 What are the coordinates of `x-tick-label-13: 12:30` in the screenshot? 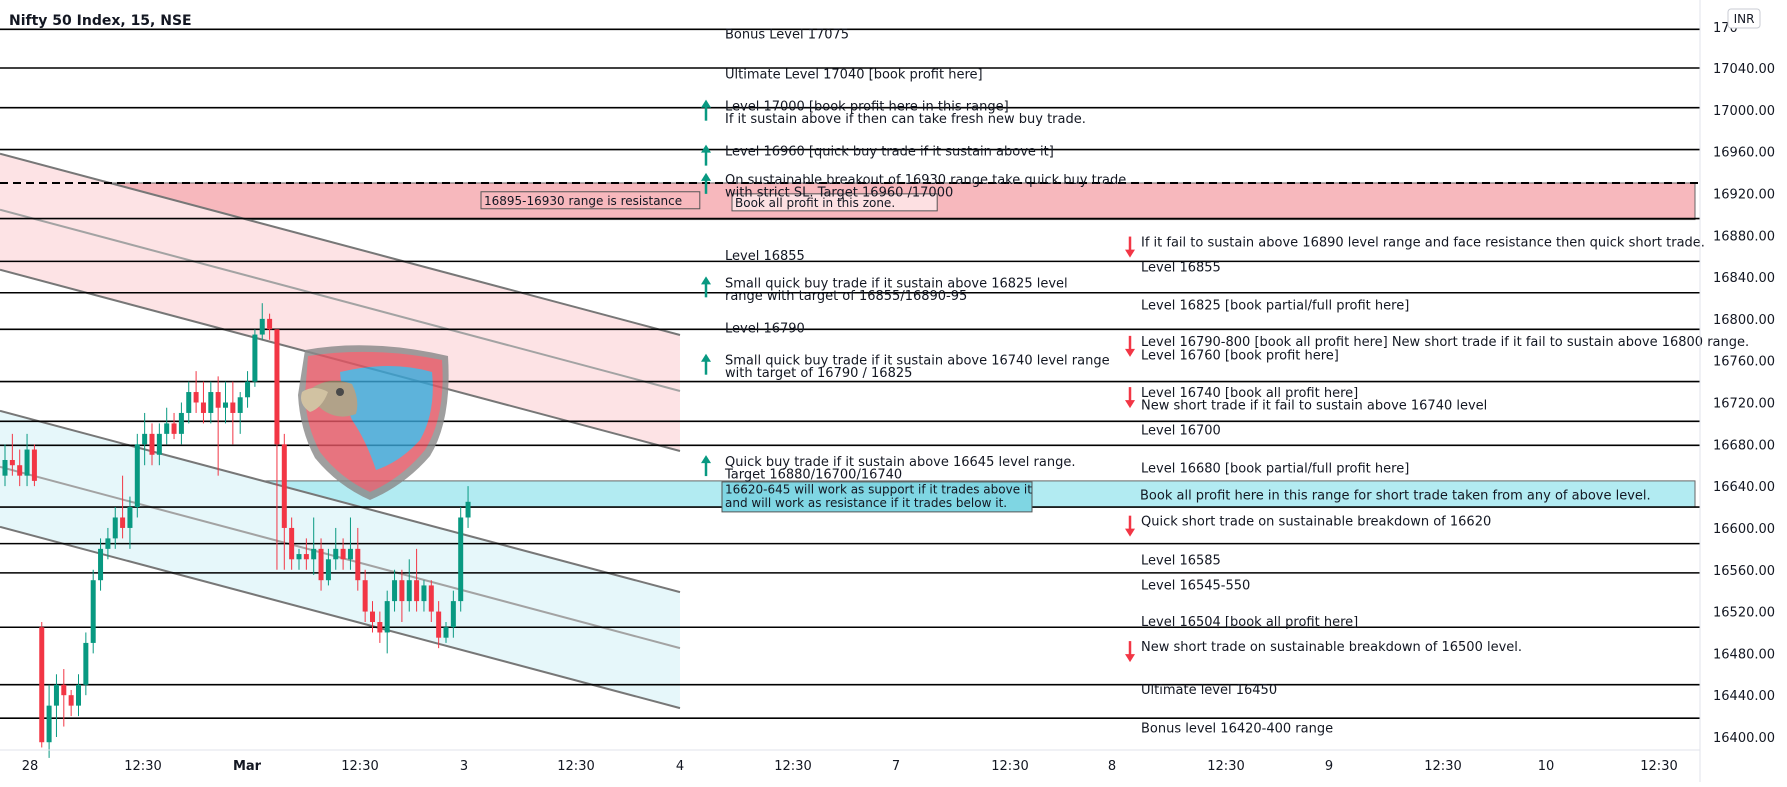 It's located at (1442, 766).